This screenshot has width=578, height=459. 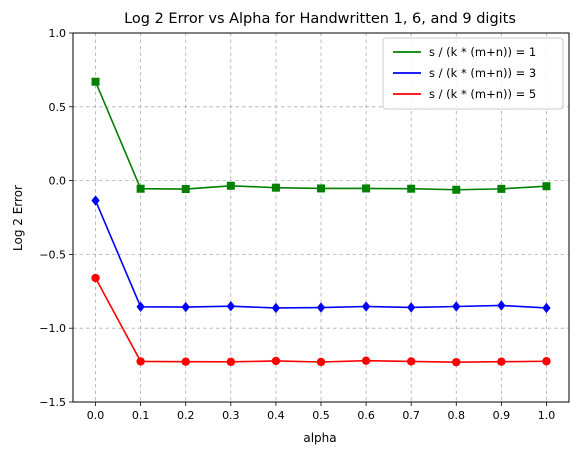 I want to click on legend-label: s / (k * (m+n)) = 3, so click(x=482, y=73).